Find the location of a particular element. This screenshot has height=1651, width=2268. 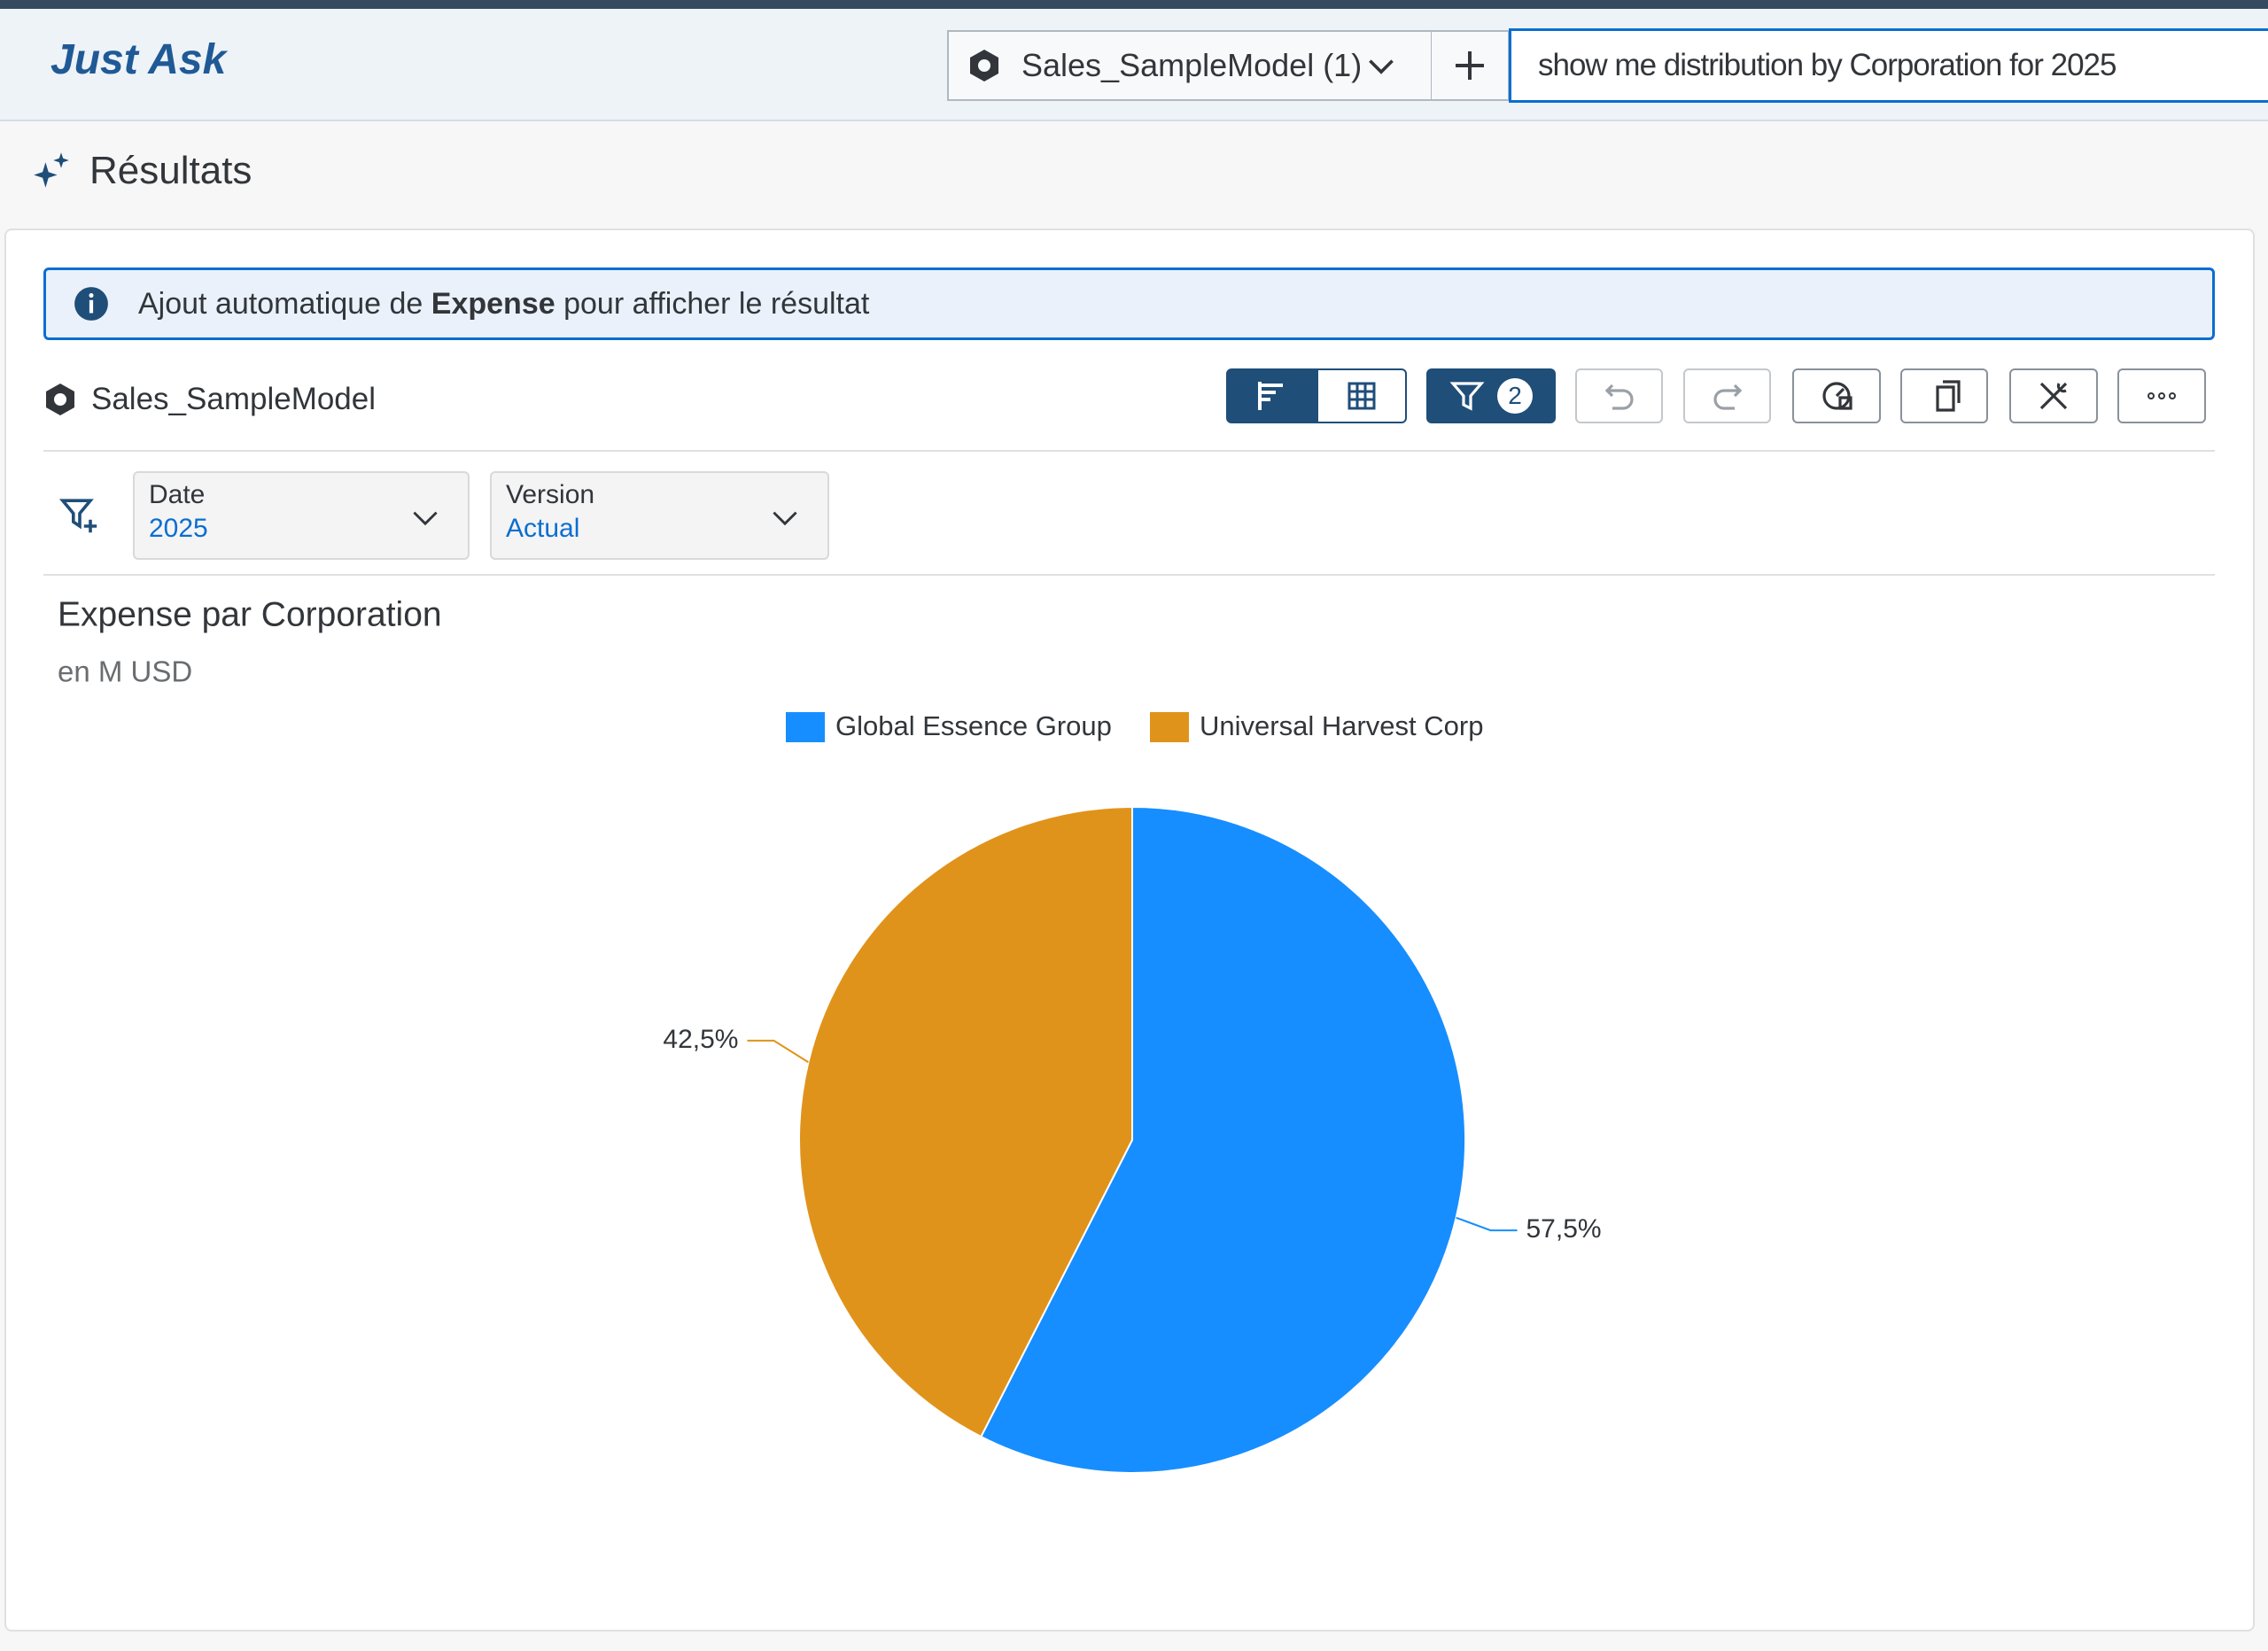

tools-button is located at coordinates (2053, 395).